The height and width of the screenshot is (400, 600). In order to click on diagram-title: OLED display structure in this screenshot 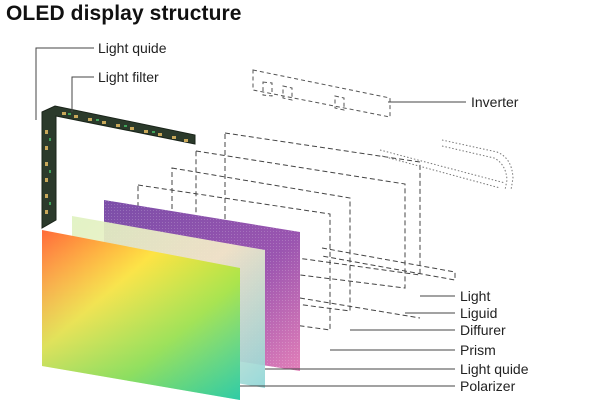, I will do `click(124, 13)`.